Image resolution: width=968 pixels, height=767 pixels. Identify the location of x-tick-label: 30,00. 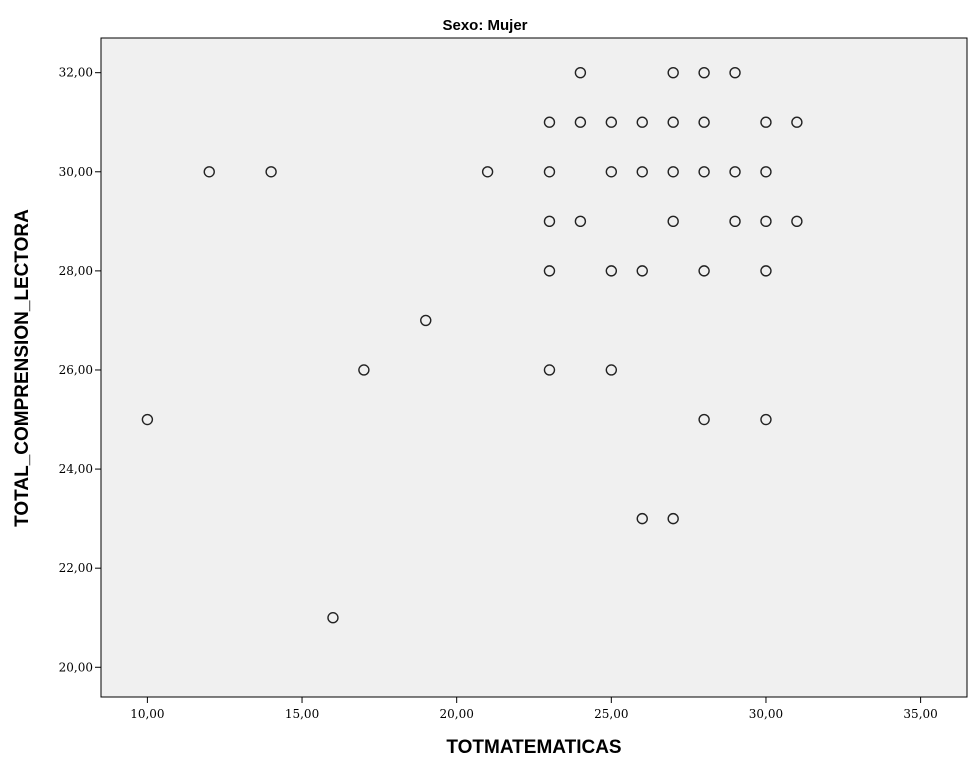
(766, 714).